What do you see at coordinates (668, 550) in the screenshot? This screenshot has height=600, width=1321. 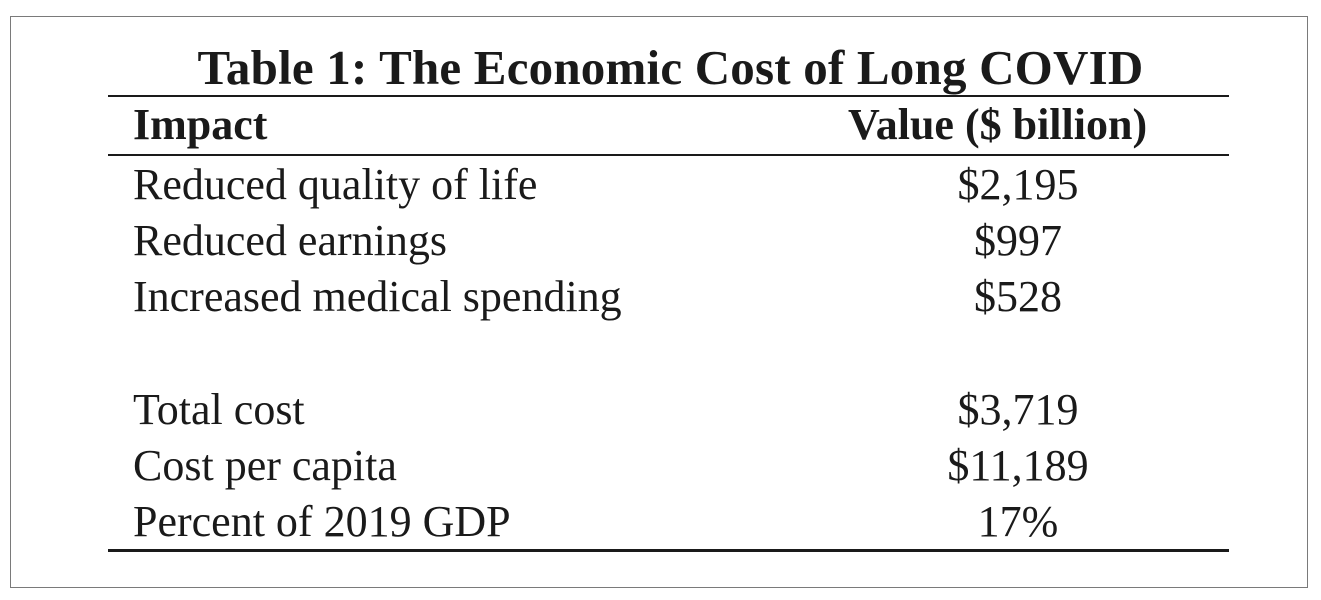 I see `bottom-rule` at bounding box center [668, 550].